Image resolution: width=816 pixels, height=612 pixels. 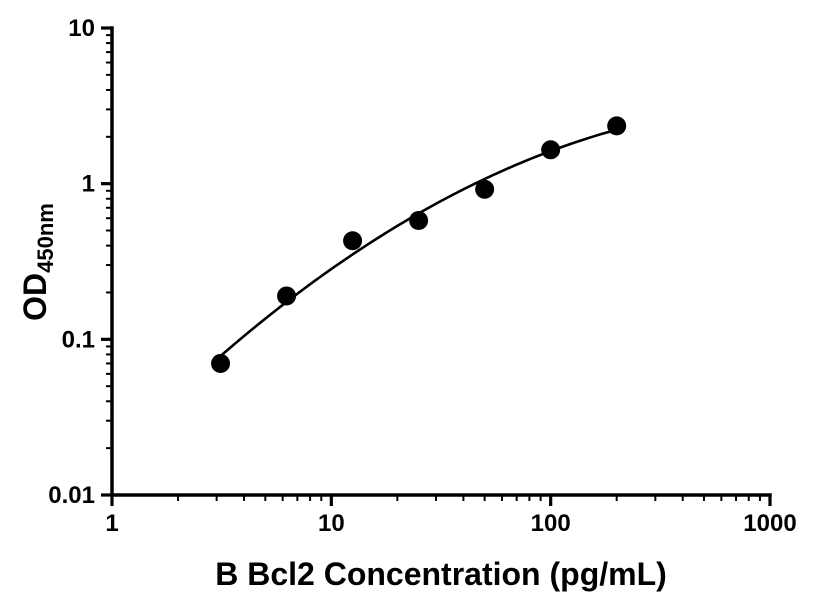 What do you see at coordinates (81, 28) in the screenshot?
I see `y-tick-label: 10` at bounding box center [81, 28].